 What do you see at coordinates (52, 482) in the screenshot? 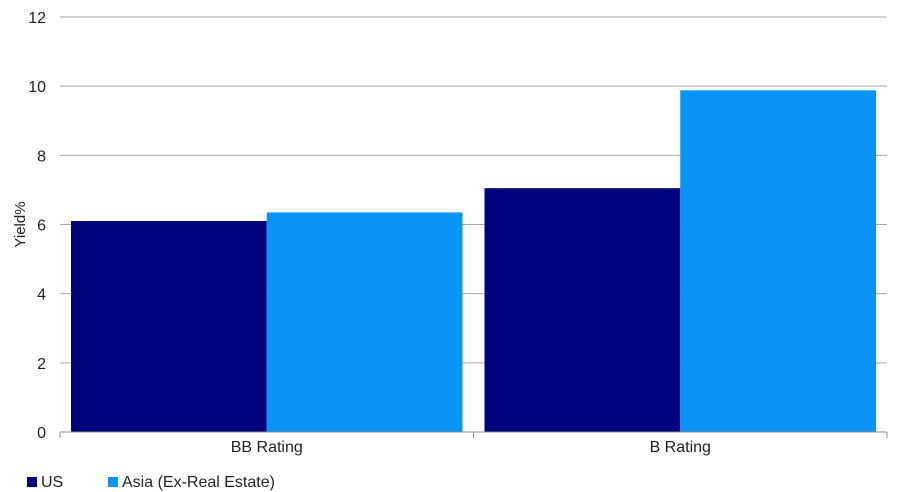
I see `legend-label-0: US` at bounding box center [52, 482].